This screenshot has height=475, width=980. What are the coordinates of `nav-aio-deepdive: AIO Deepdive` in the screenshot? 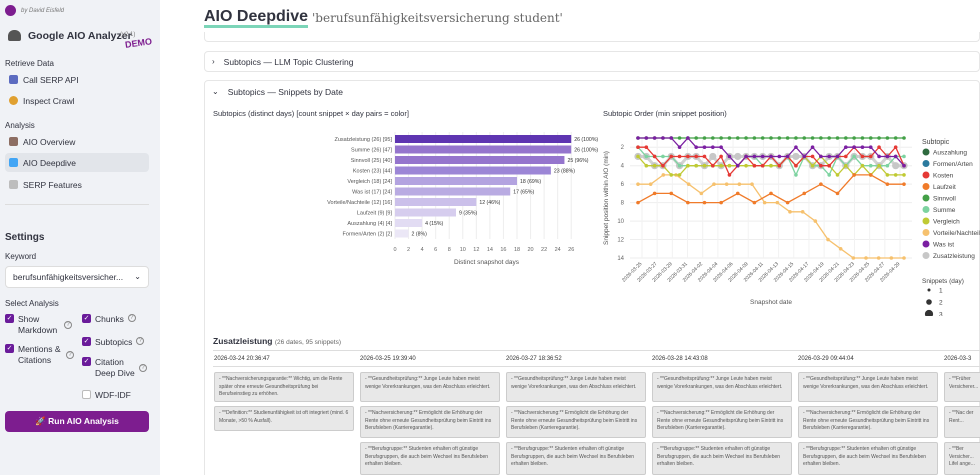 It's located at (77, 162).